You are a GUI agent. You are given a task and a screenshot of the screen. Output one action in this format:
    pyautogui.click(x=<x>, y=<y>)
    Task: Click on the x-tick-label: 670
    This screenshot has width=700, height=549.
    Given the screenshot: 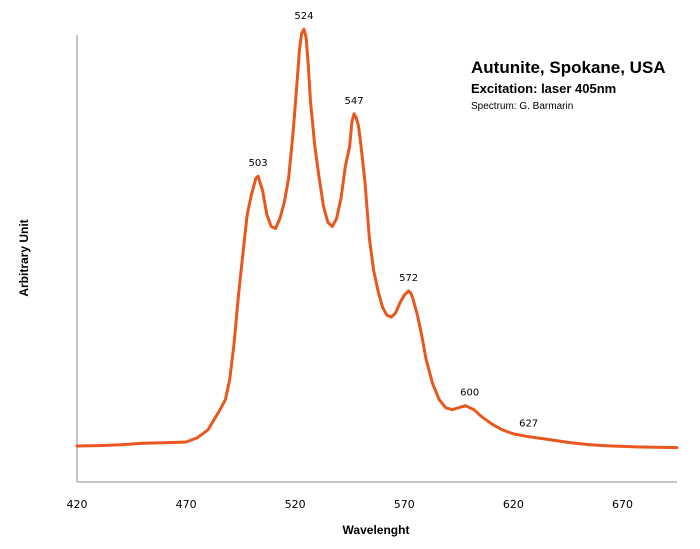 What is the action you would take?
    pyautogui.click(x=622, y=504)
    